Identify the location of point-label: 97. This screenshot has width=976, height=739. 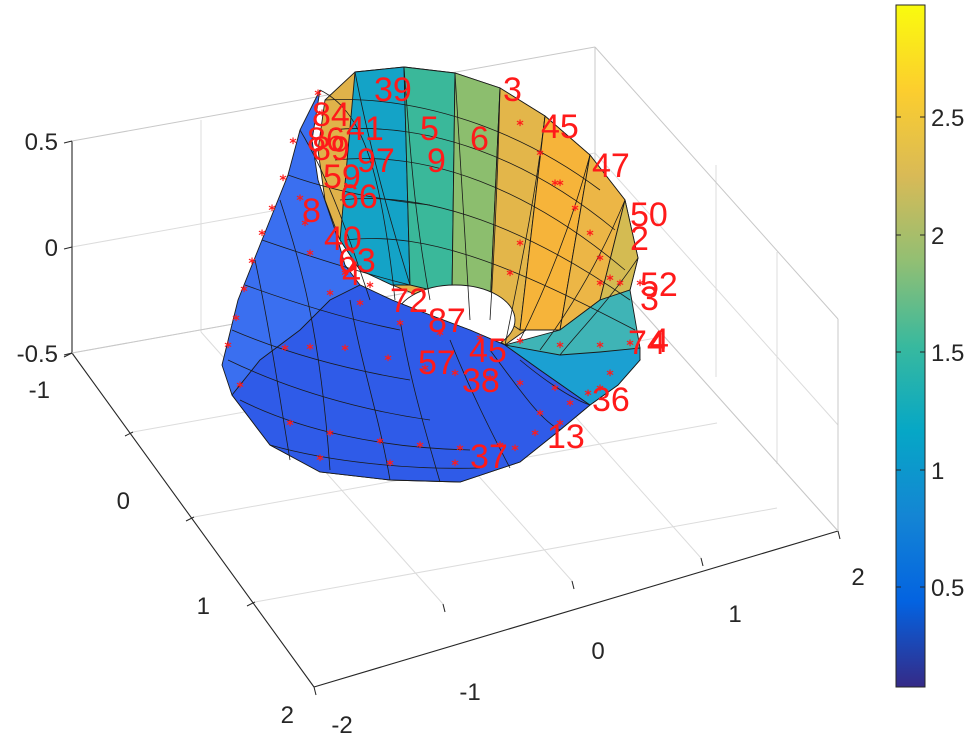
(376, 161).